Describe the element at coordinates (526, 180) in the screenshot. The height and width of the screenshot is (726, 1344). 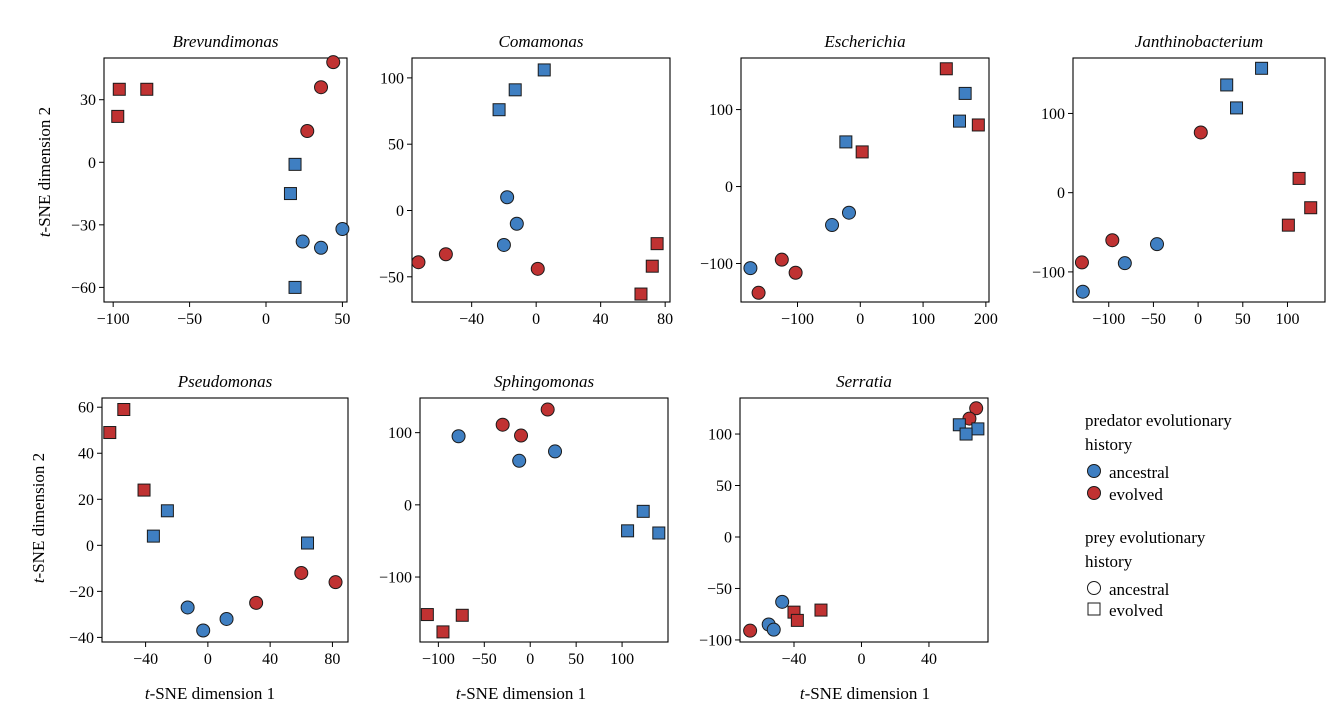
I see `panel-comamonas: Comamonas −40 0 40 80 −50 0 50 100` at that location.